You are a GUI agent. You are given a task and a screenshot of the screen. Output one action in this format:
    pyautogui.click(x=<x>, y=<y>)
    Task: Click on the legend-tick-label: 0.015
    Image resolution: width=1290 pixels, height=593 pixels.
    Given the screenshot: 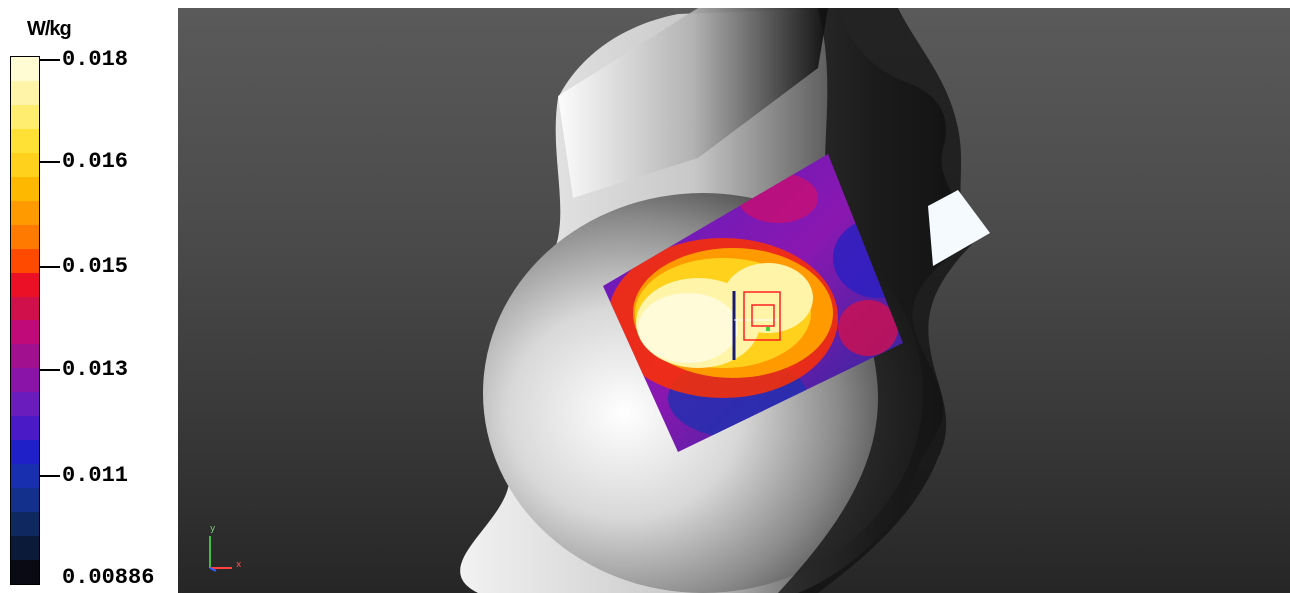 What is the action you would take?
    pyautogui.click(x=95, y=266)
    